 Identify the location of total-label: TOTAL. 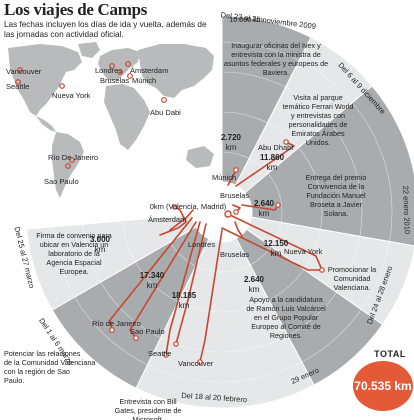
(390, 354).